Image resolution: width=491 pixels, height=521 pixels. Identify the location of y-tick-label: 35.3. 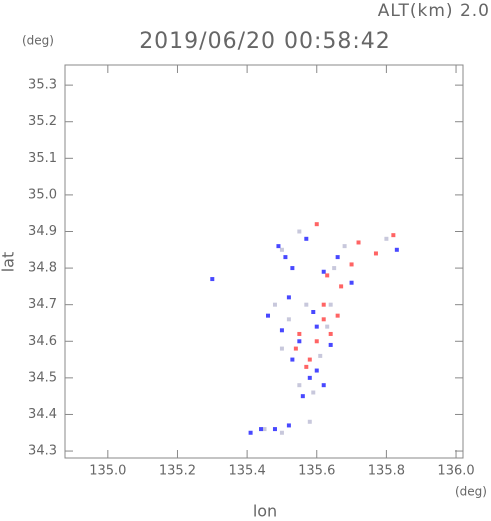
(42, 85).